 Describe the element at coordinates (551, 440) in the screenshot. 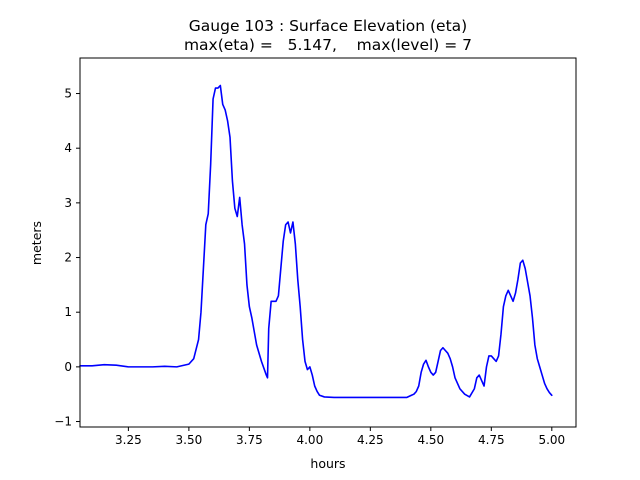

I see `x-tick-label: 5.00` at that location.